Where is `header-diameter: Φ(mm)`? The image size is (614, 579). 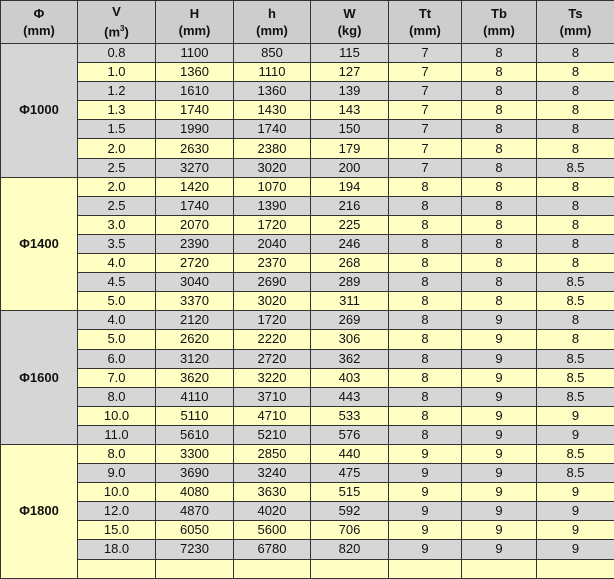 header-diameter: Φ(mm) is located at coordinates (39, 22).